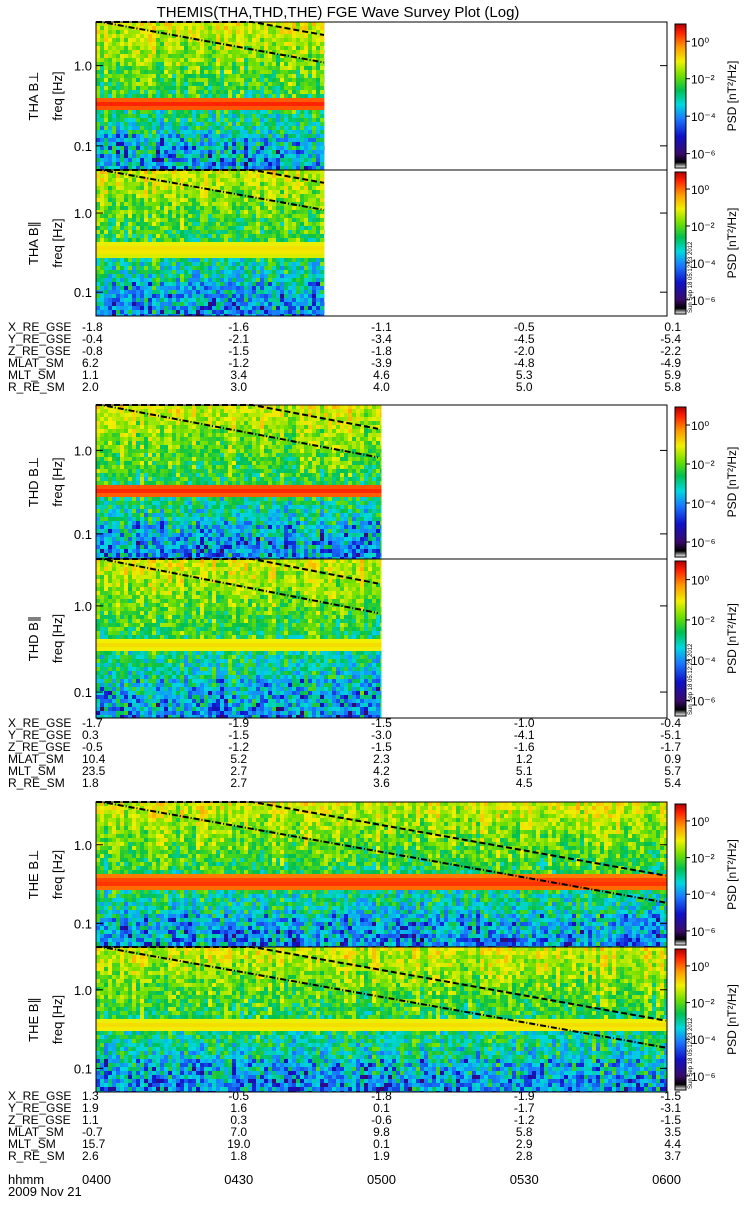  Describe the element at coordinates (33, 243) in the screenshot. I see `panel-label: THA B∥` at that location.